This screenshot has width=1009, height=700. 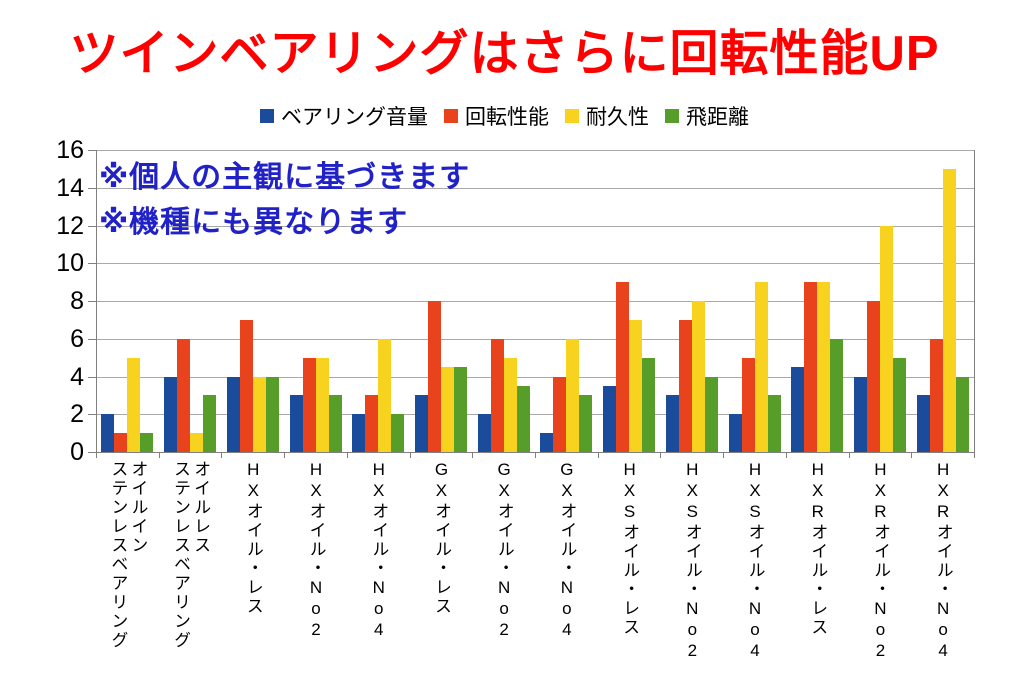 What do you see at coordinates (441, 575) in the screenshot?
I see `x-axis-label: GXオイル・レス` at bounding box center [441, 575].